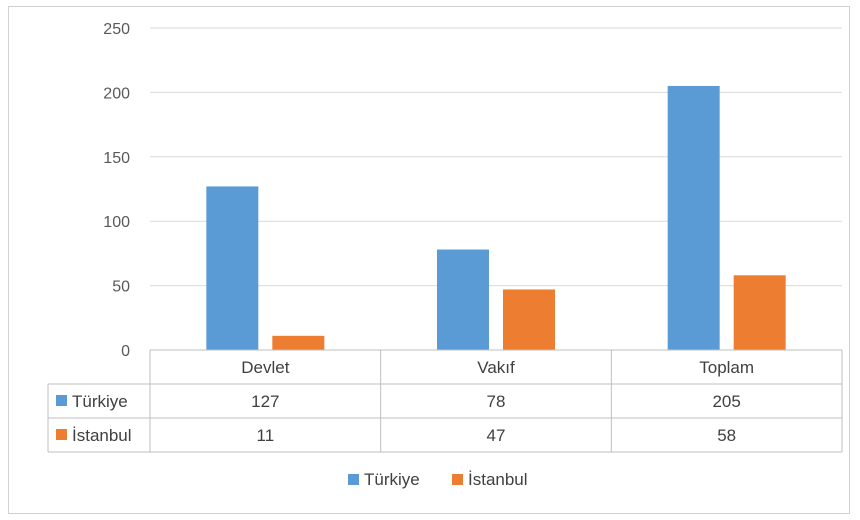  I want to click on table-cell: 78, so click(496, 401).